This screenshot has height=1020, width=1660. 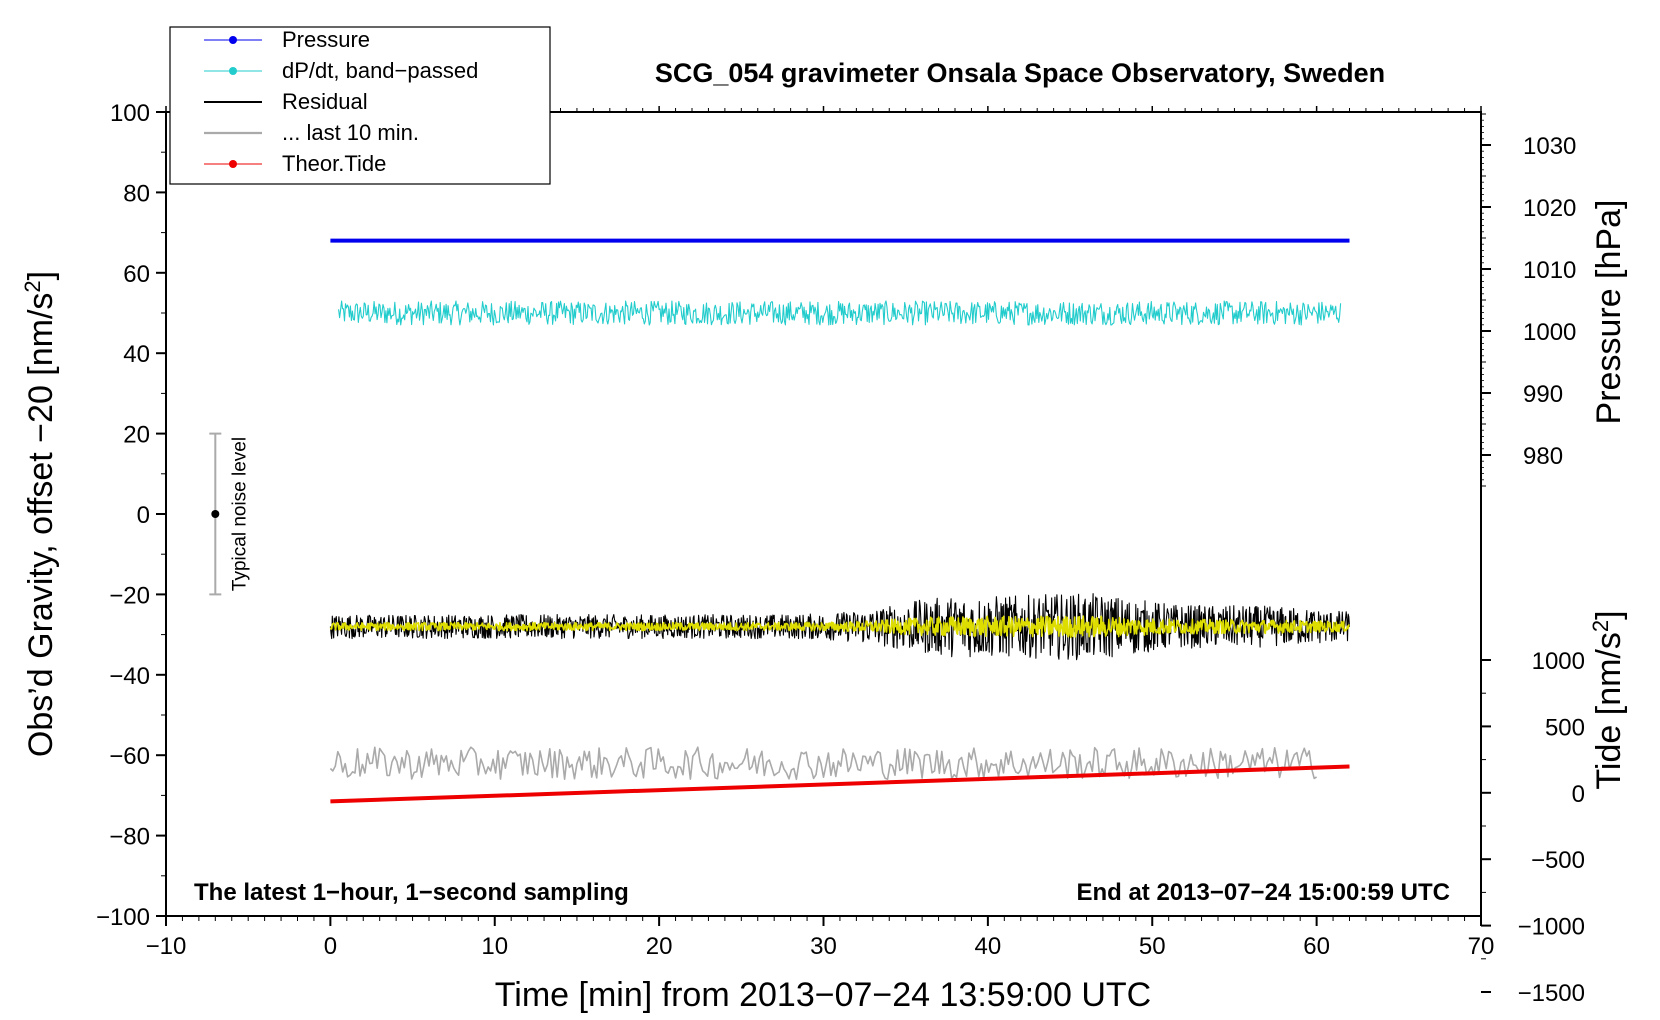 I want to click on left-annotation: The latest 1−hour, 1−second sampling, so click(x=411, y=892).